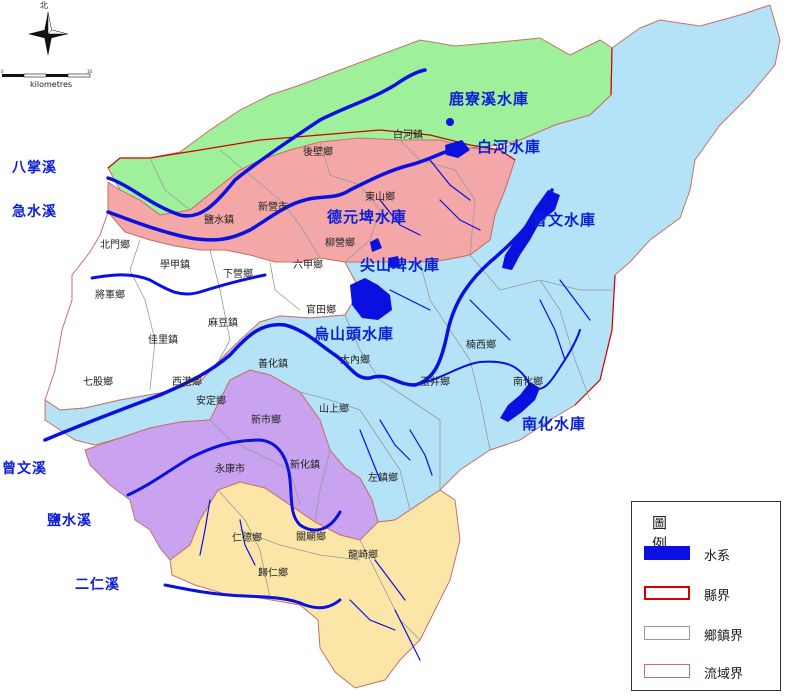  What do you see at coordinates (667, 593) in the screenshot?
I see `county-swatch` at bounding box center [667, 593].